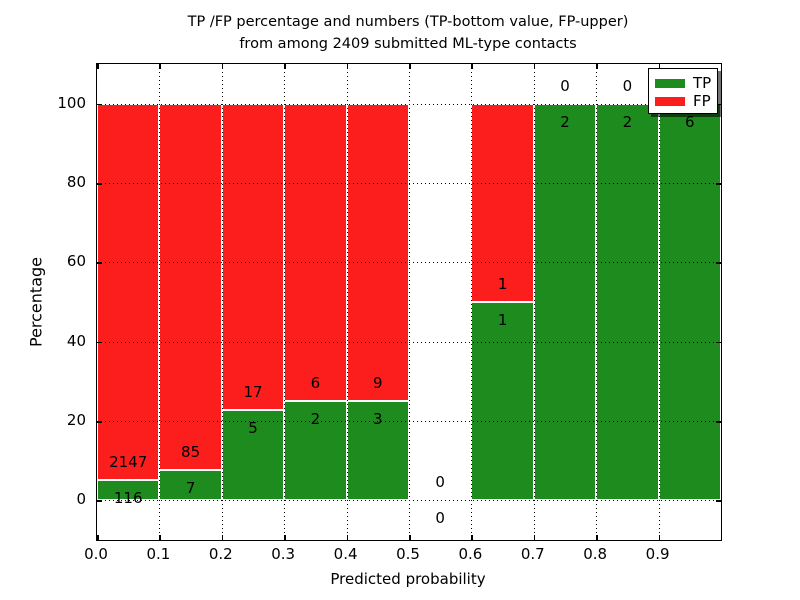 This screenshot has width=800, height=600. Describe the element at coordinates (686, 83) in the screenshot. I see `legend-entry-tp: TP` at that location.